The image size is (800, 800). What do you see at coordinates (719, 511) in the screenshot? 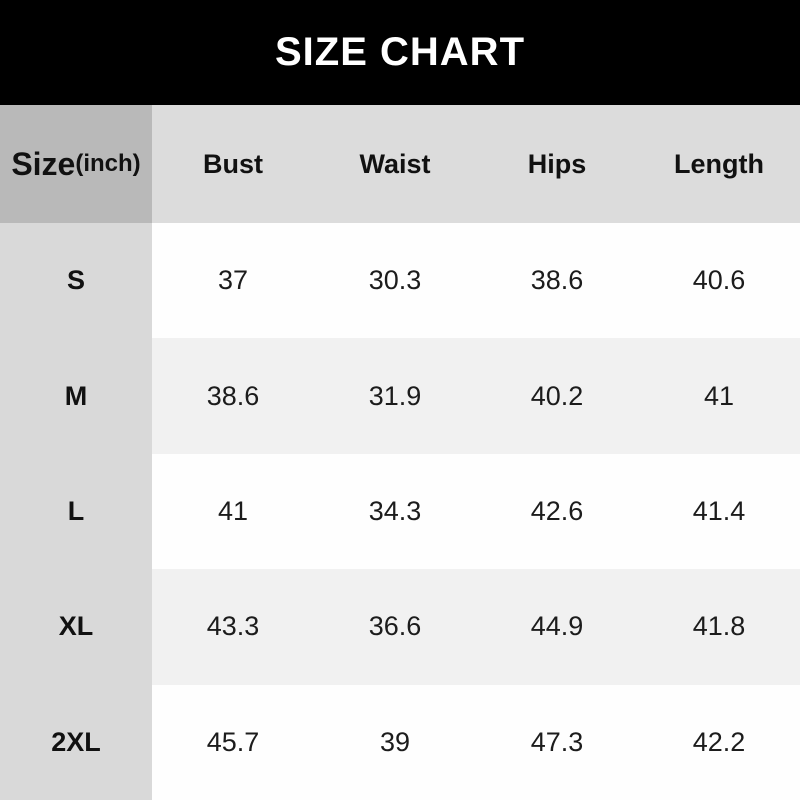
I see `cell-l-length: 41.4` at bounding box center [719, 511].